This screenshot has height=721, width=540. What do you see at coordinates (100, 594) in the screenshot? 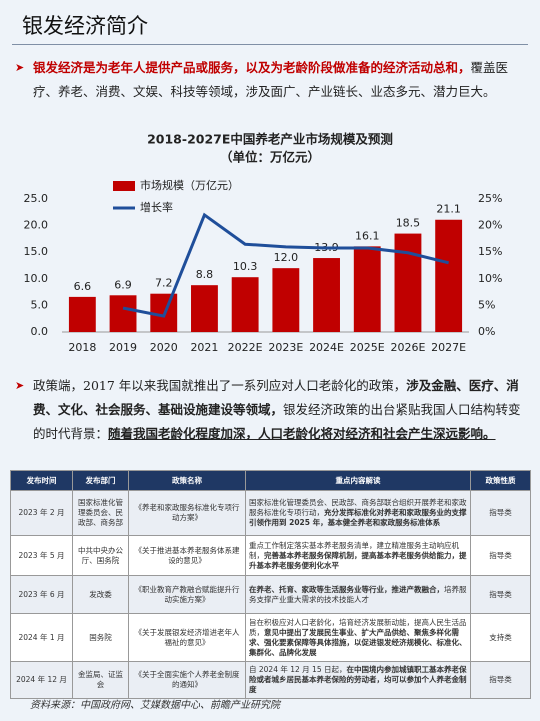
I see `table-cell: 发改委` at bounding box center [100, 594].